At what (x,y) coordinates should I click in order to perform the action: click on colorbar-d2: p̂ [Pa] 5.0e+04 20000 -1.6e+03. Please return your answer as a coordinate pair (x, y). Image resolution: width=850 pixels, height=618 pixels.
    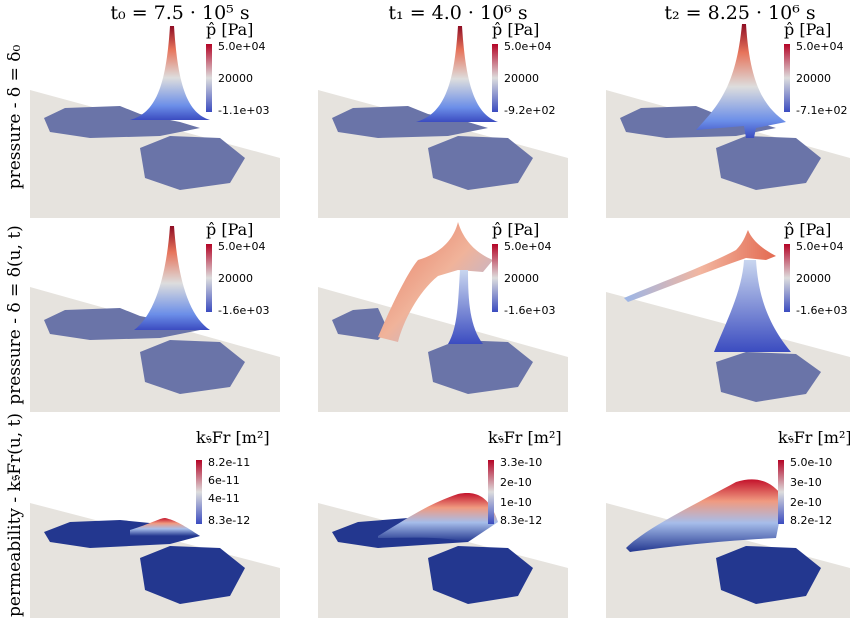
    Looking at the image, I should click on (816, 268).